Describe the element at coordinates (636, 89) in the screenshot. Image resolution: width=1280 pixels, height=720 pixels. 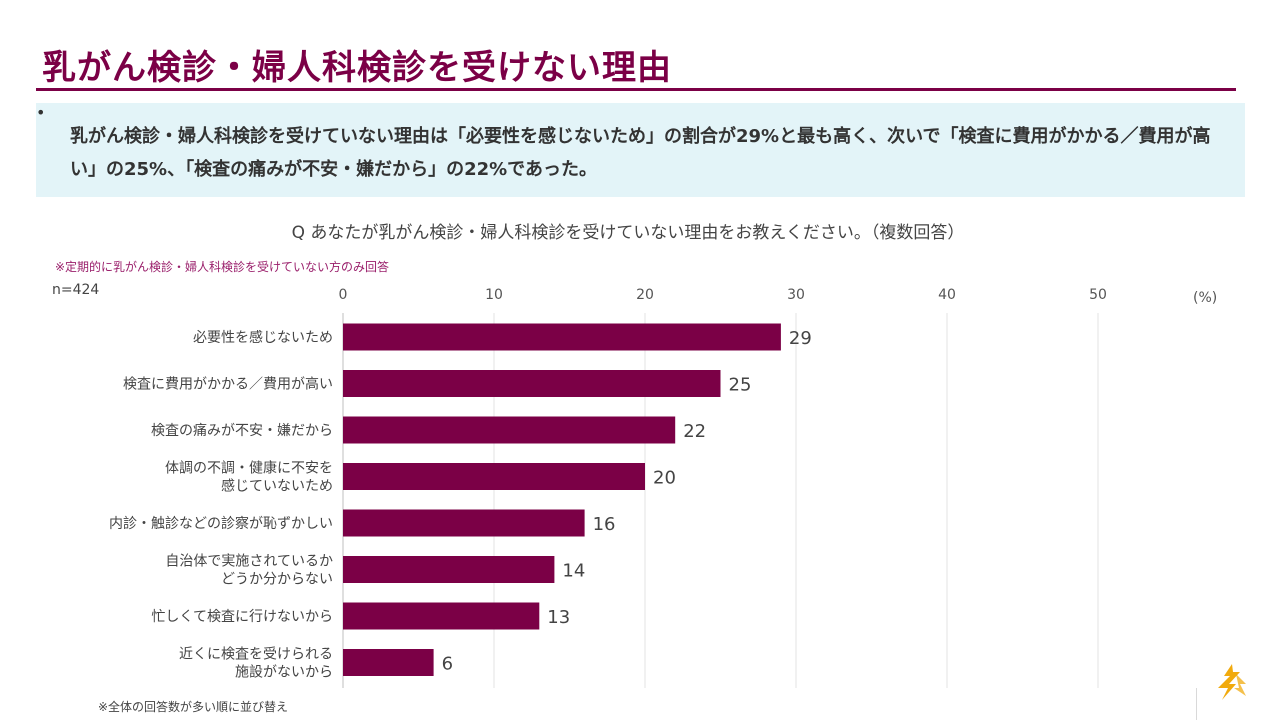
I see `title-underline` at that location.